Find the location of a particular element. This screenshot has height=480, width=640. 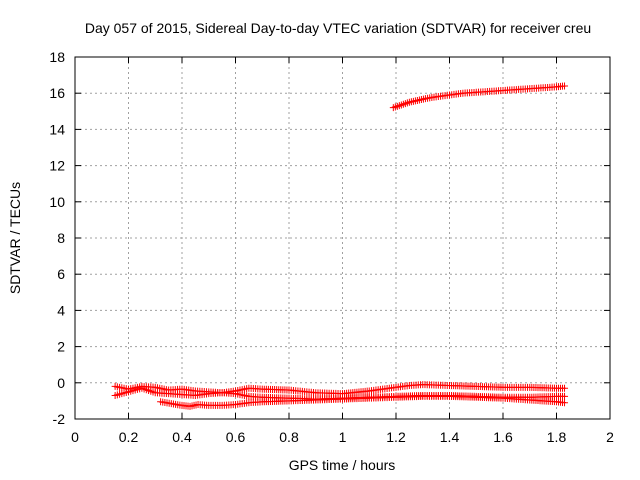

x-tick-label: 1.2 is located at coordinates (396, 437).